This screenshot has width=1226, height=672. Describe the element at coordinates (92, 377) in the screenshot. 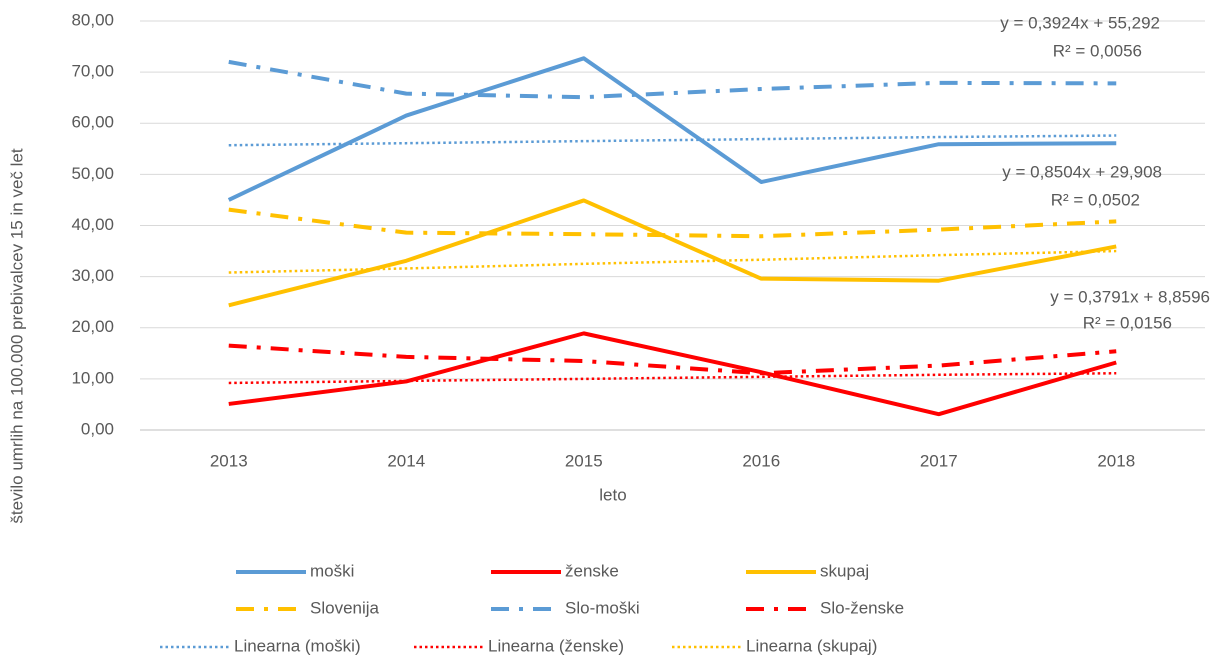

I see `y-tick-label: 10,00` at that location.